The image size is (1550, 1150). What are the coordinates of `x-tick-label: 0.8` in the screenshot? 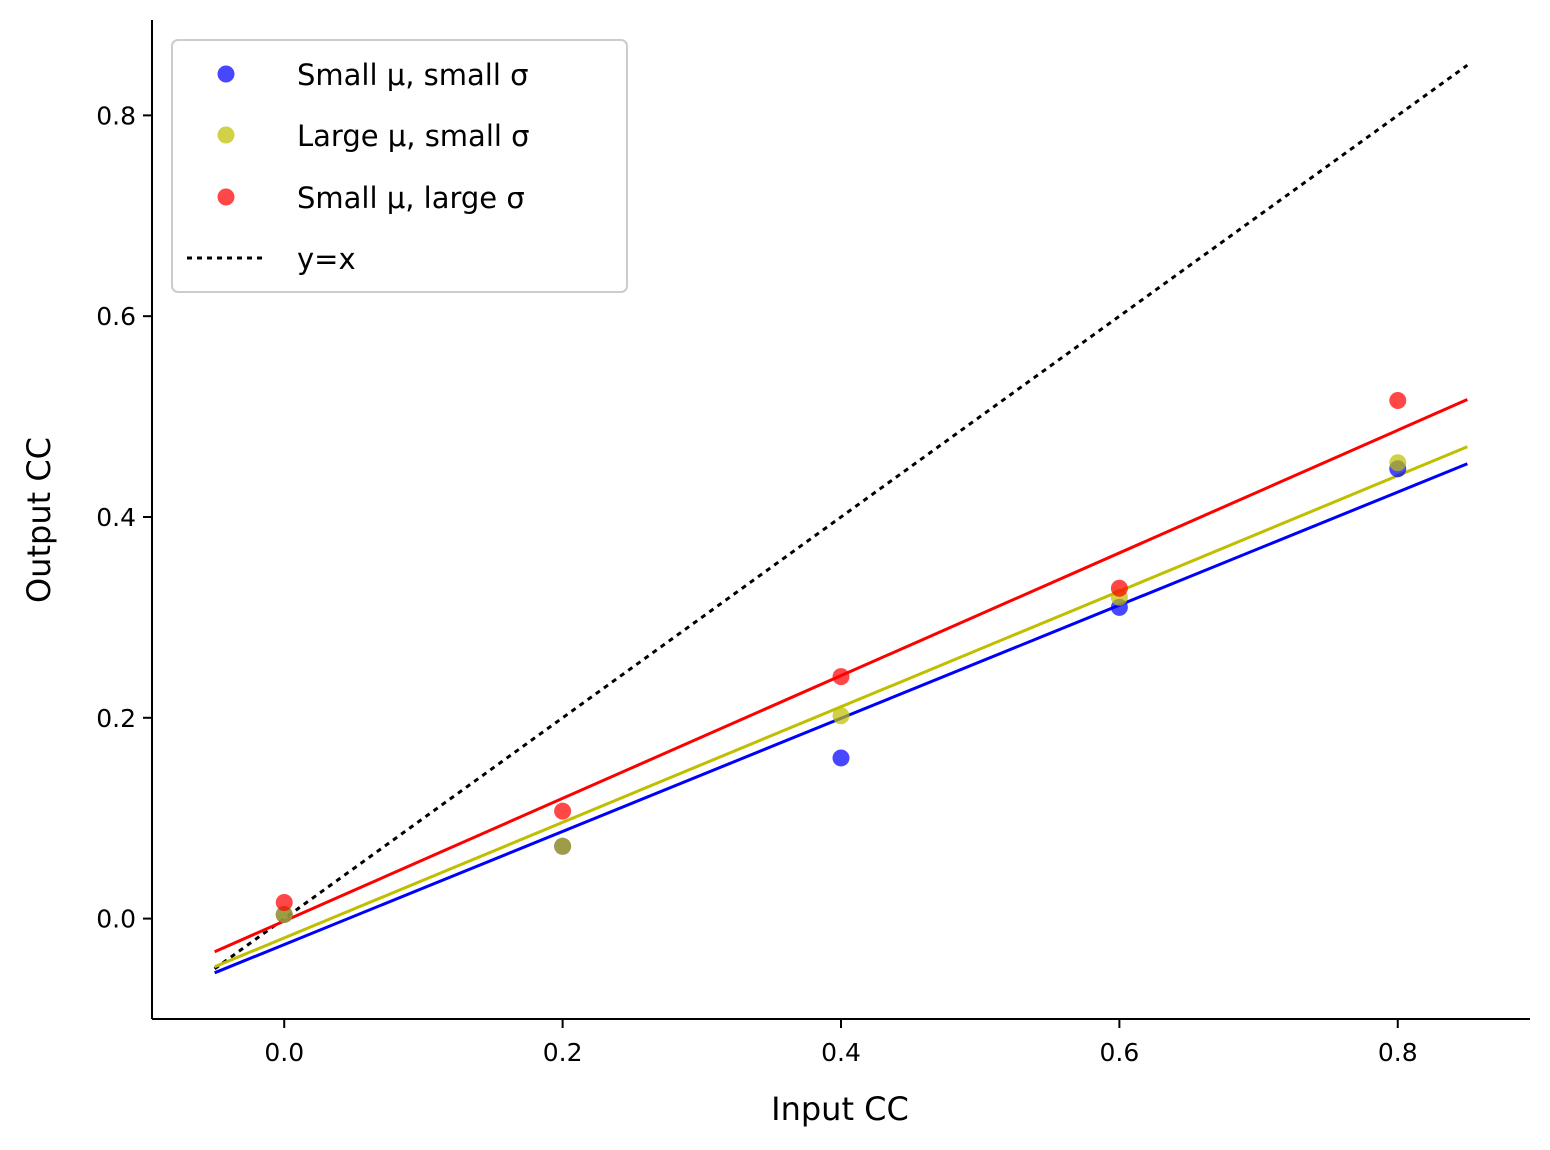 It's located at (1398, 1052).